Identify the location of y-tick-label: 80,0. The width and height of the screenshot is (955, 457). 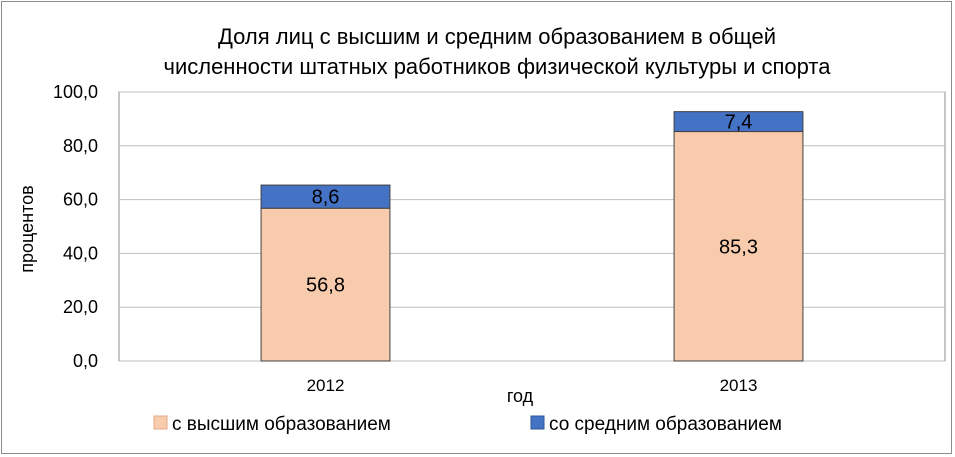
(80, 146).